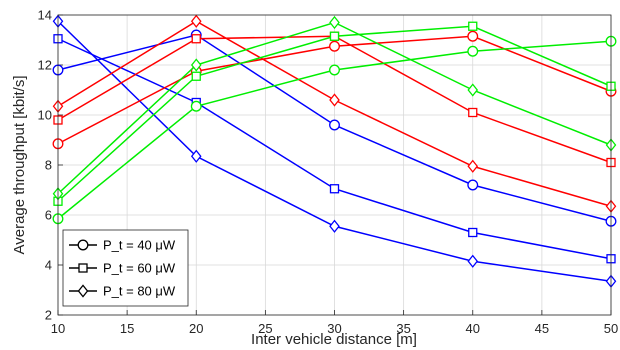 This screenshot has width=620, height=350. Describe the element at coordinates (19, 164) in the screenshot. I see `y-axis-title: Average throughput [kbit/s]` at that location.